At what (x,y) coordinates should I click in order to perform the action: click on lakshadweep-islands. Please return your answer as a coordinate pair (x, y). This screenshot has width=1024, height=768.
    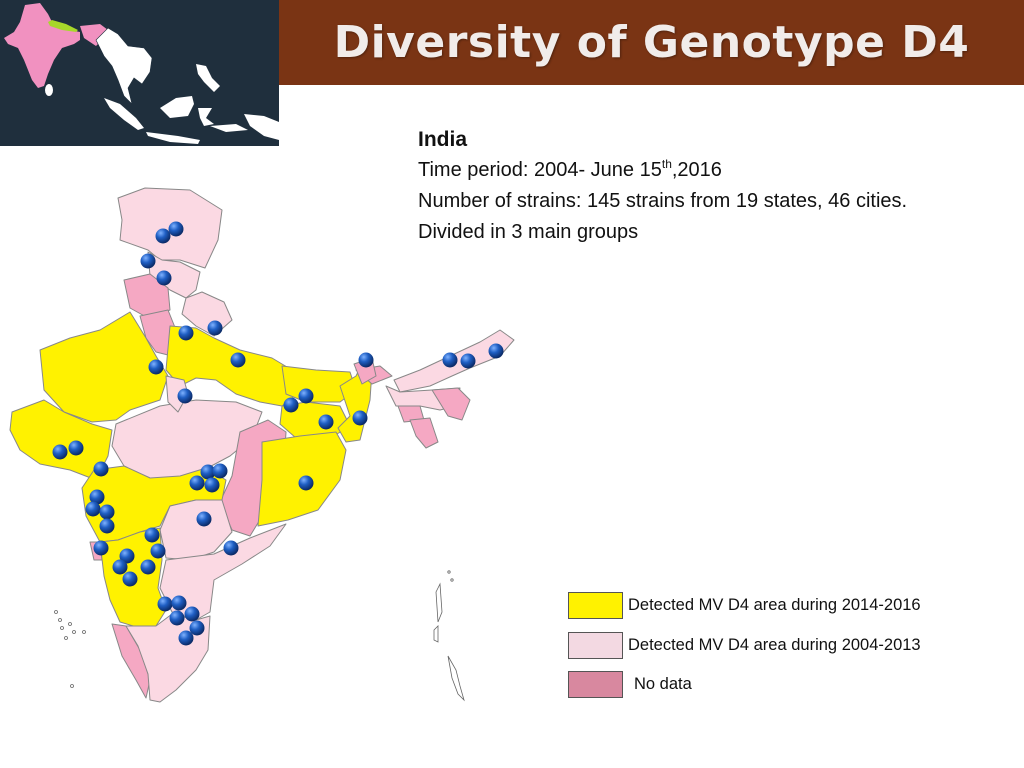
    Looking at the image, I should click on (70, 649).